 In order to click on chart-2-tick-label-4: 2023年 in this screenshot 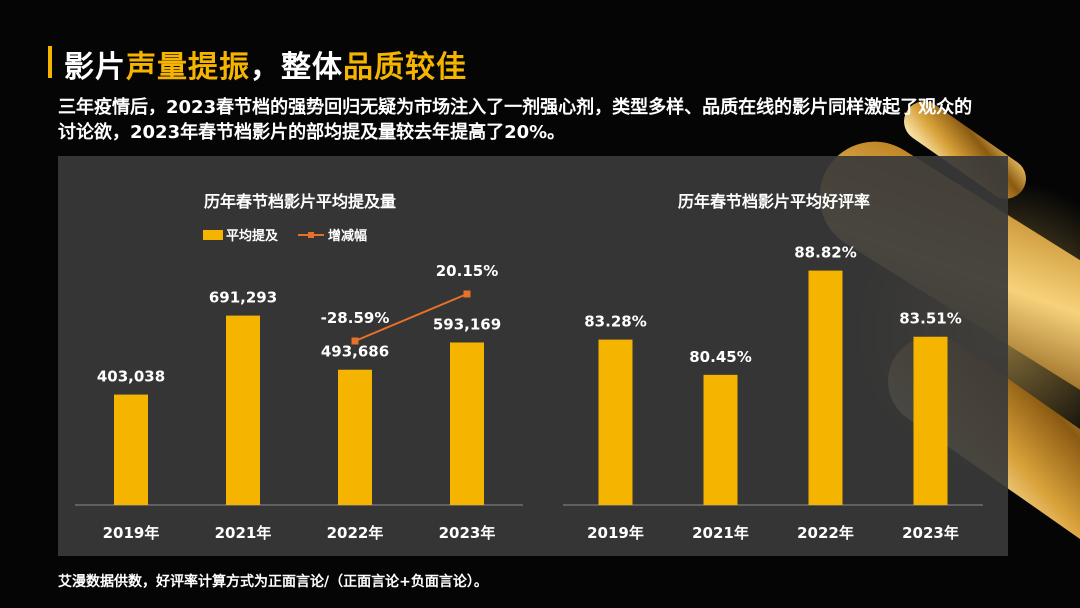, I will do `click(930, 533)`.